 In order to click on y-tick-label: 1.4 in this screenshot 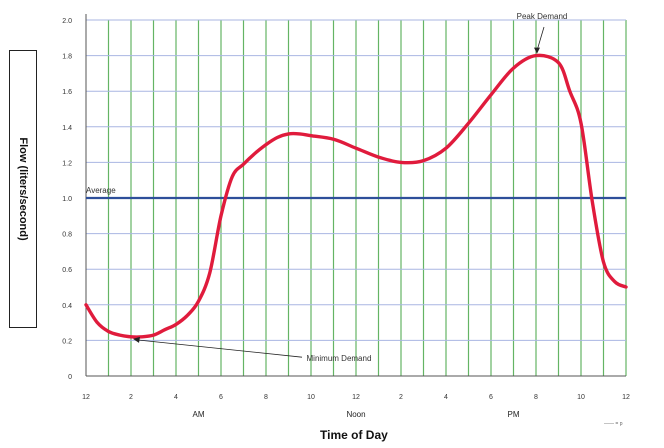, I will do `click(67, 128)`.